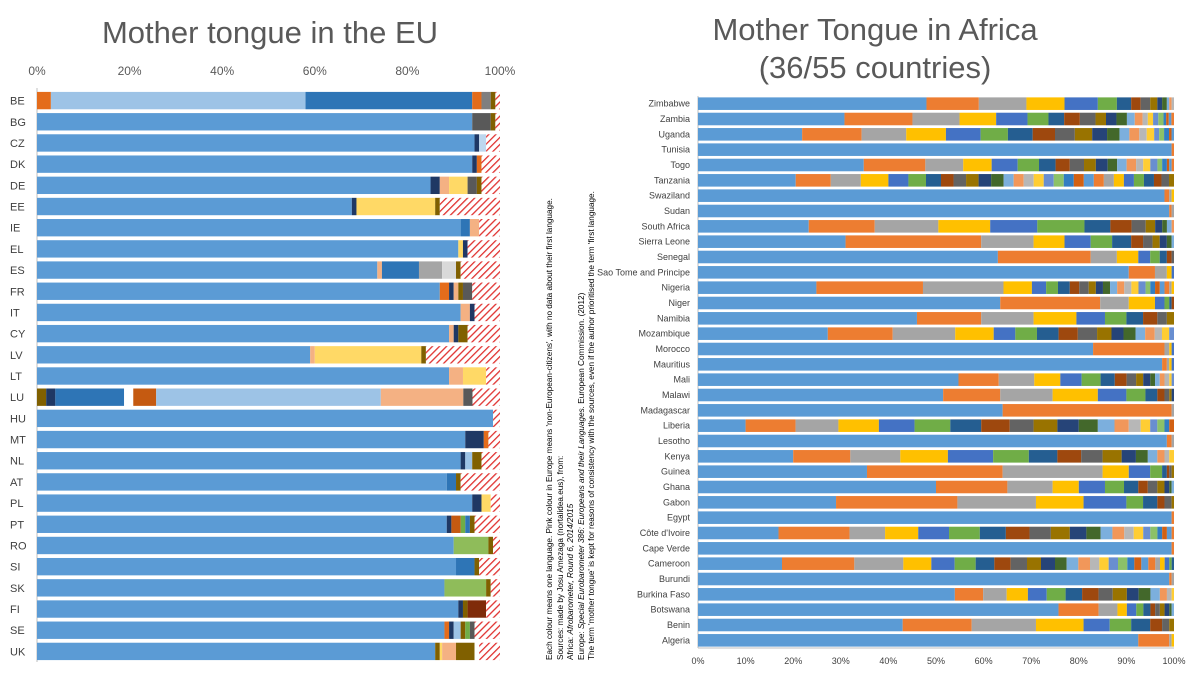 This screenshot has width=1200, height=675. What do you see at coordinates (17, 102) in the screenshot?
I see `eu-category-label: BE` at bounding box center [17, 102].